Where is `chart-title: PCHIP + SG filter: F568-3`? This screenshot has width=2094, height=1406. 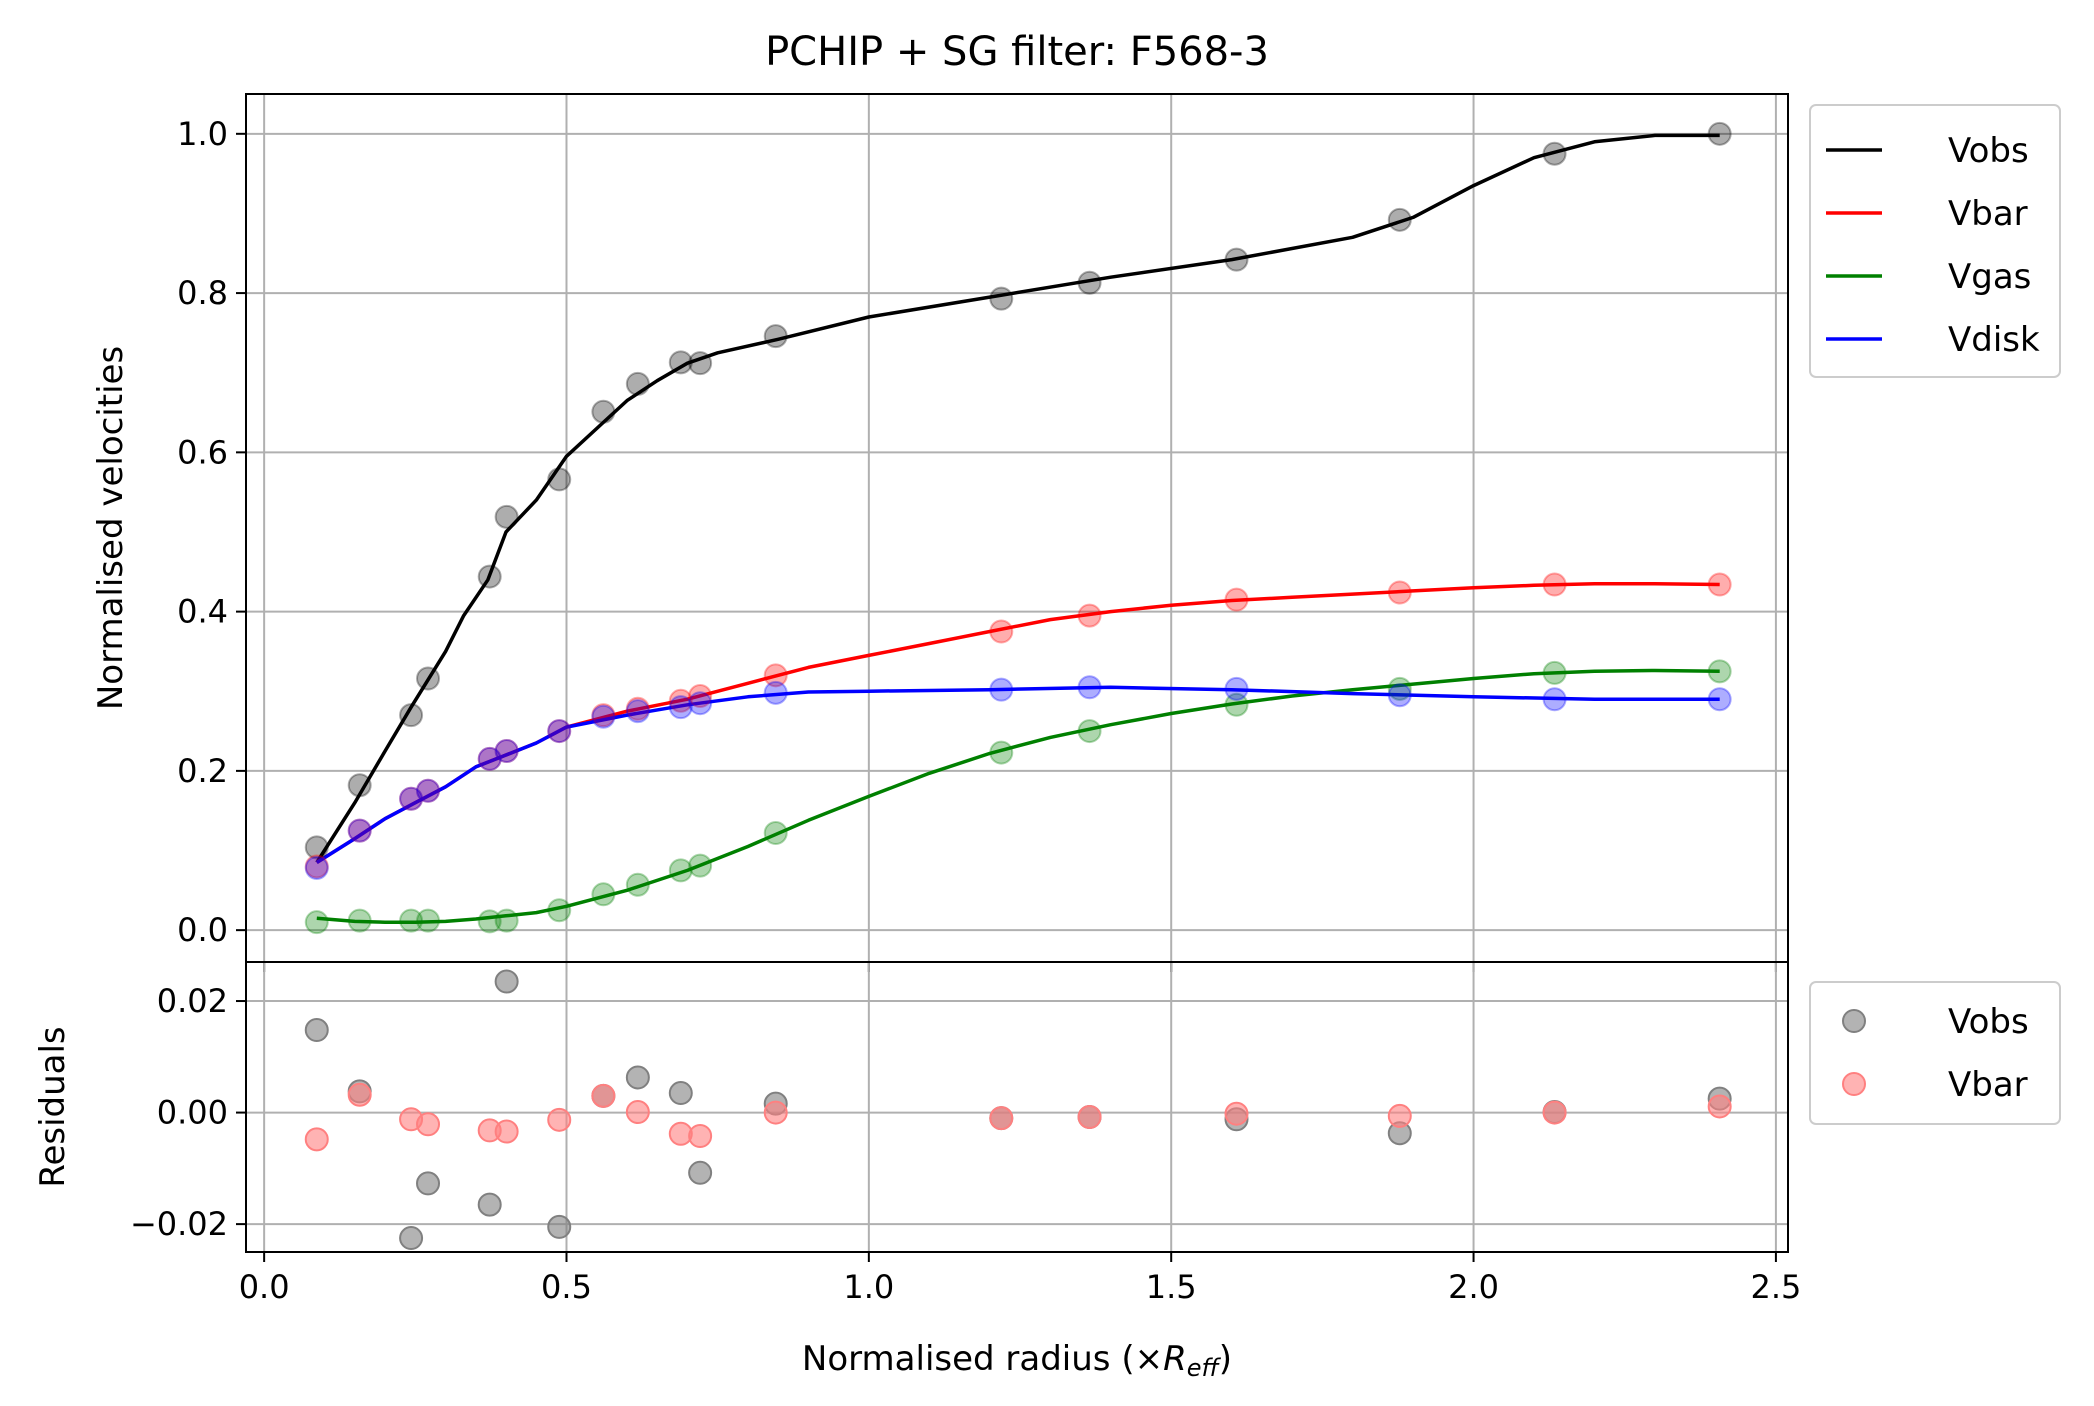
chart-title: PCHIP + SG filter: F568-3 is located at coordinates (1017, 52).